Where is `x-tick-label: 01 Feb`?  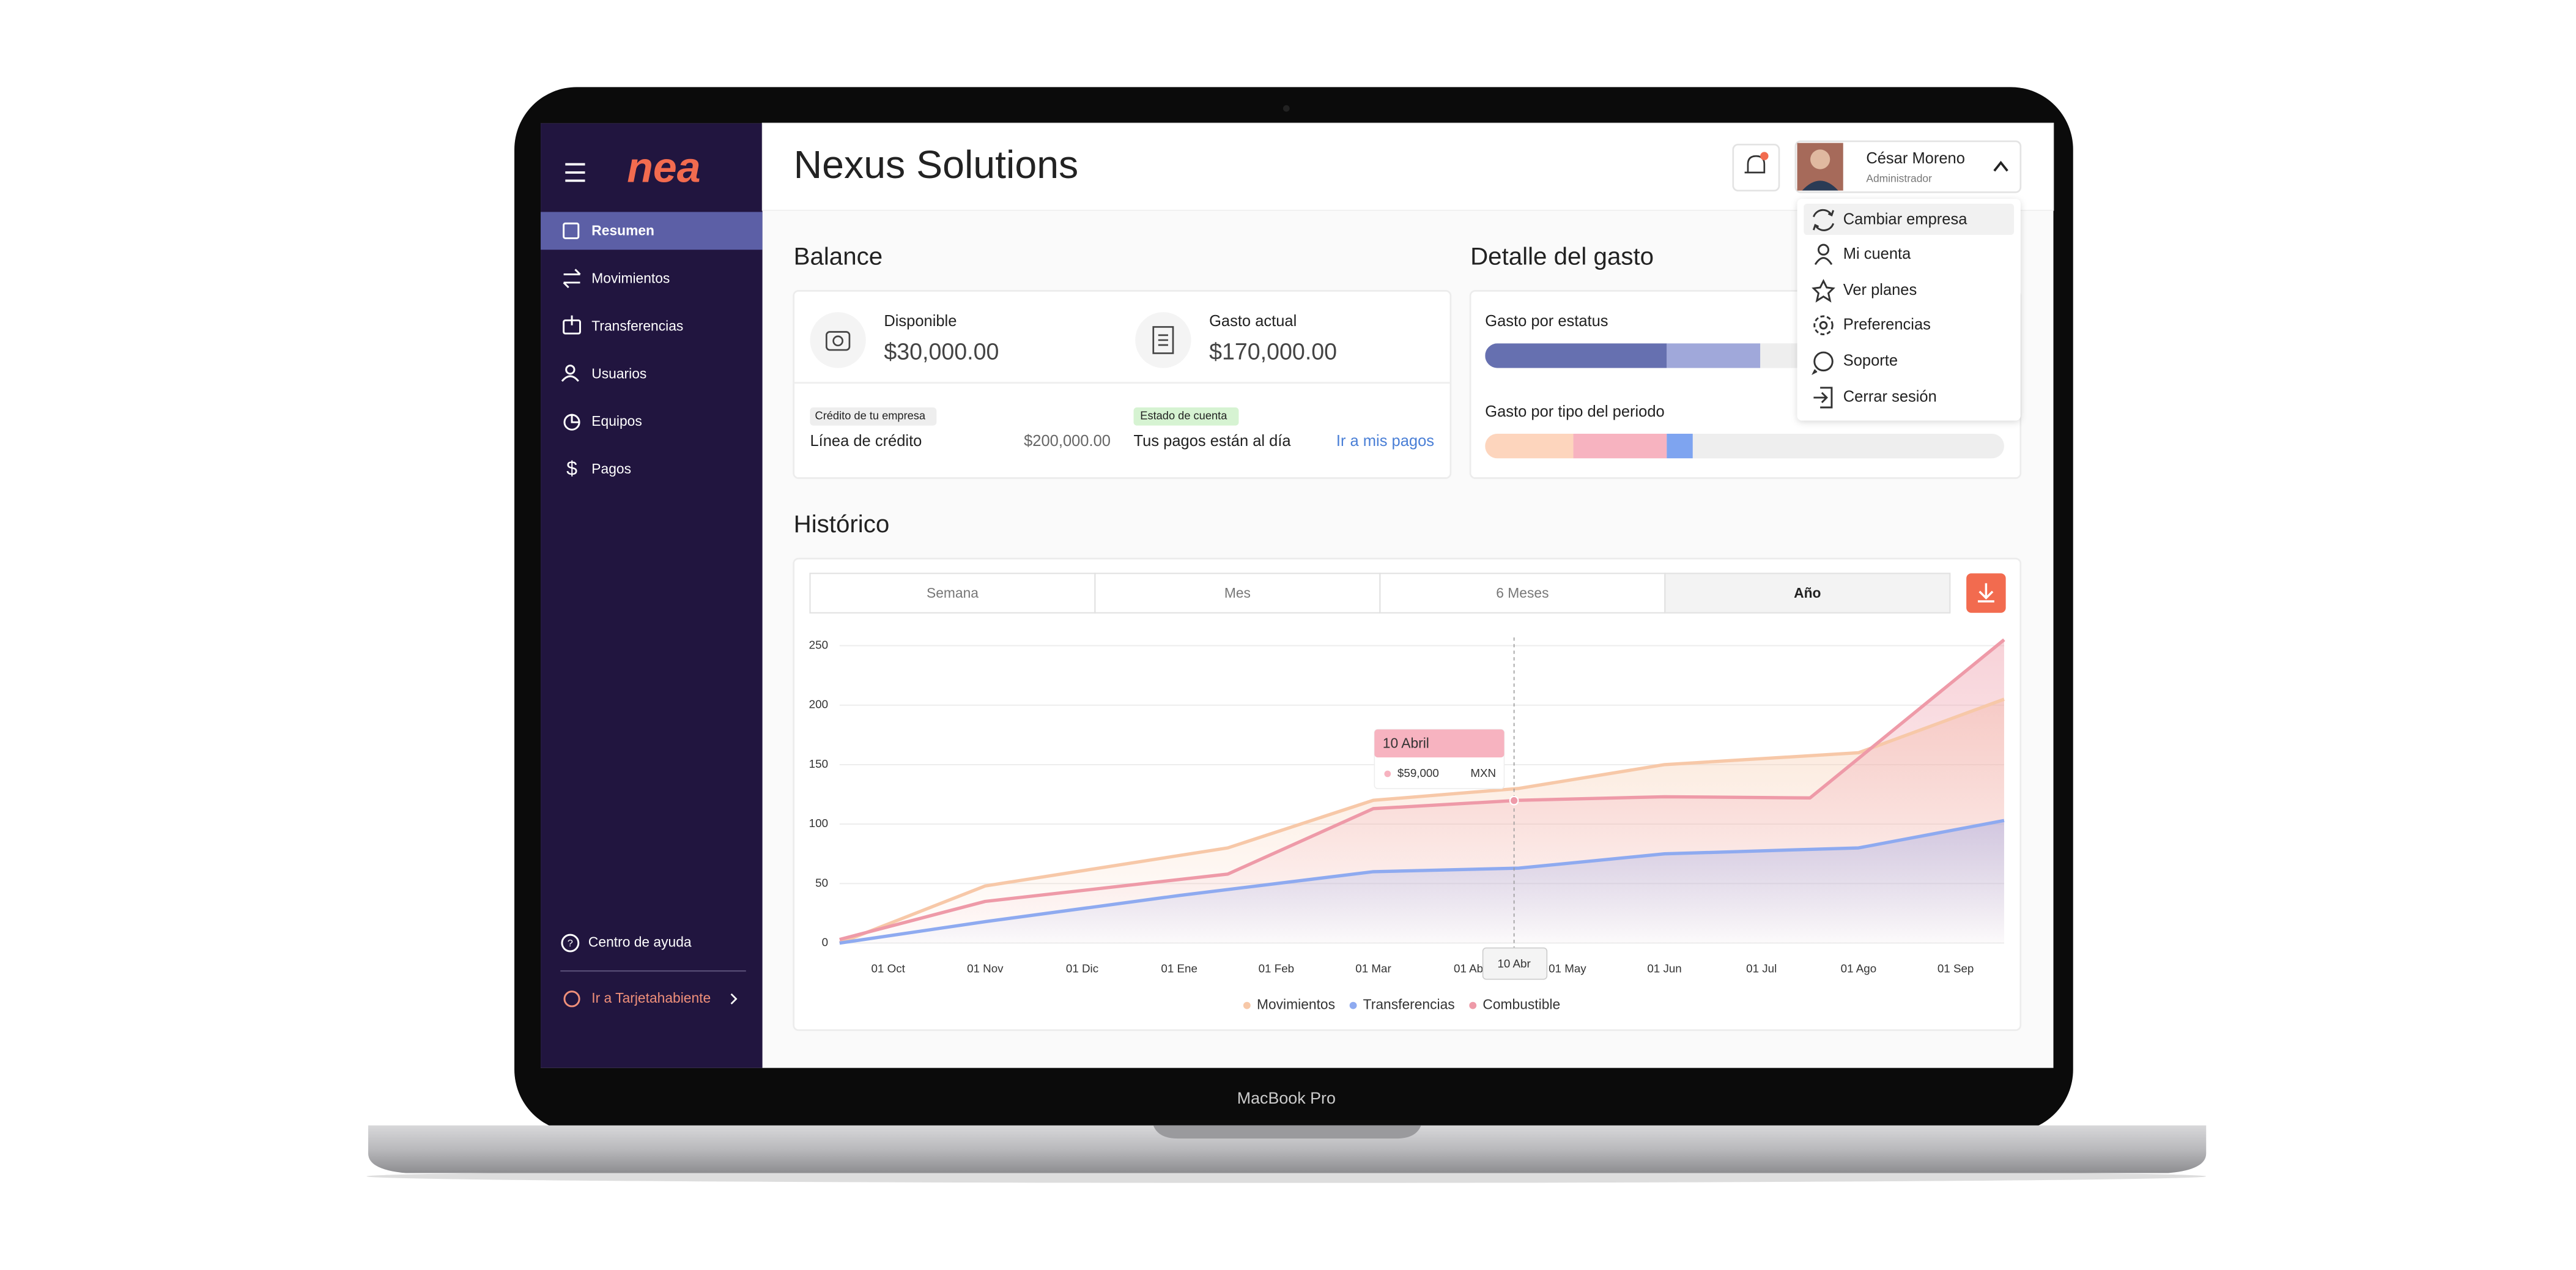 x-tick-label: 01 Feb is located at coordinates (1276, 968).